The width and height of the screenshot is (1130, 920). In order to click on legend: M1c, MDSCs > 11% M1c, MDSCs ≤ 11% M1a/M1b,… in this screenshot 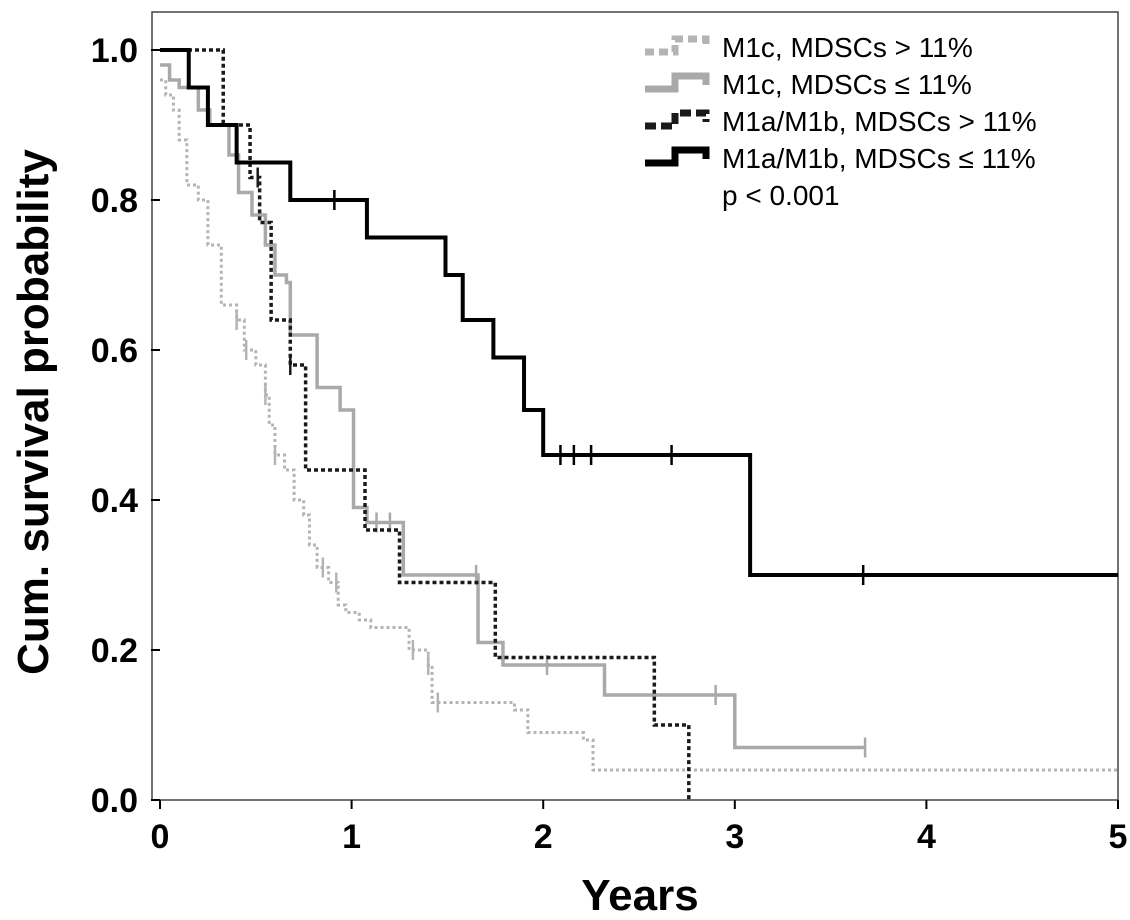, I will do `click(841, 121)`.